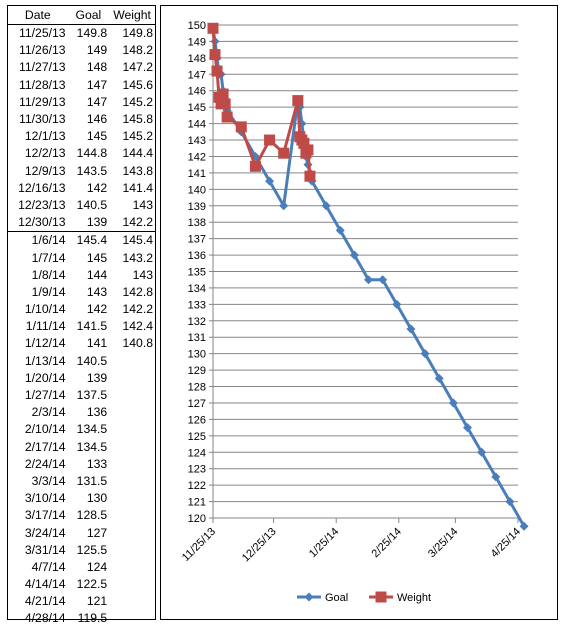 Image resolution: width=562 pixels, height=628 pixels. What do you see at coordinates (414, 598) in the screenshot?
I see `legend-label-weight: Weight` at bounding box center [414, 598].